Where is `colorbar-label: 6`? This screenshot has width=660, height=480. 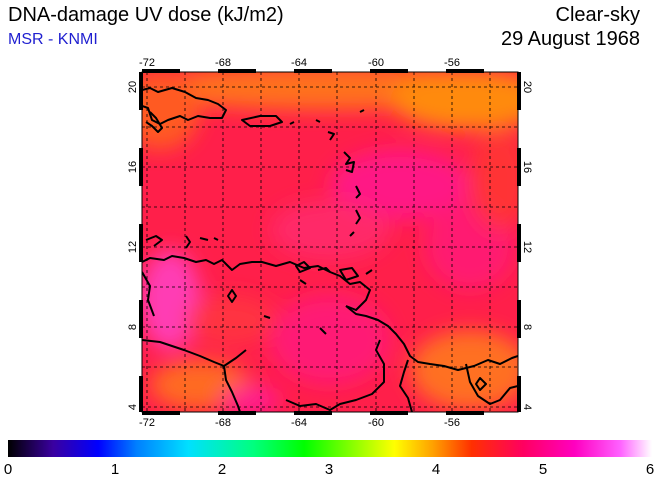
colorbar-label: 6 is located at coordinates (650, 469).